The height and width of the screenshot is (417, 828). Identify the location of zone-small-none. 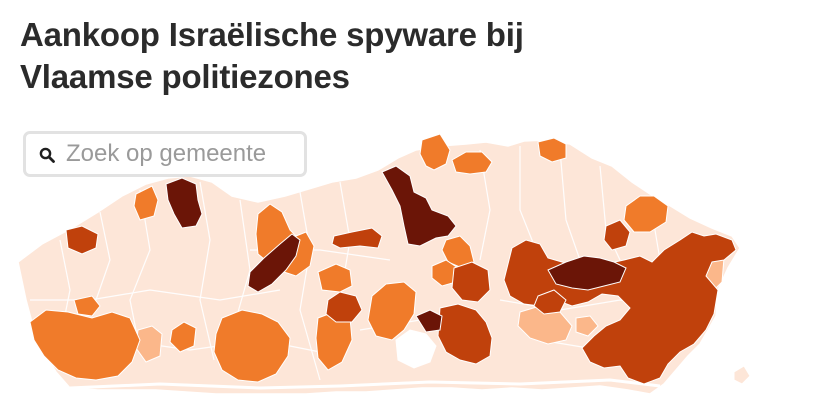
(742, 375).